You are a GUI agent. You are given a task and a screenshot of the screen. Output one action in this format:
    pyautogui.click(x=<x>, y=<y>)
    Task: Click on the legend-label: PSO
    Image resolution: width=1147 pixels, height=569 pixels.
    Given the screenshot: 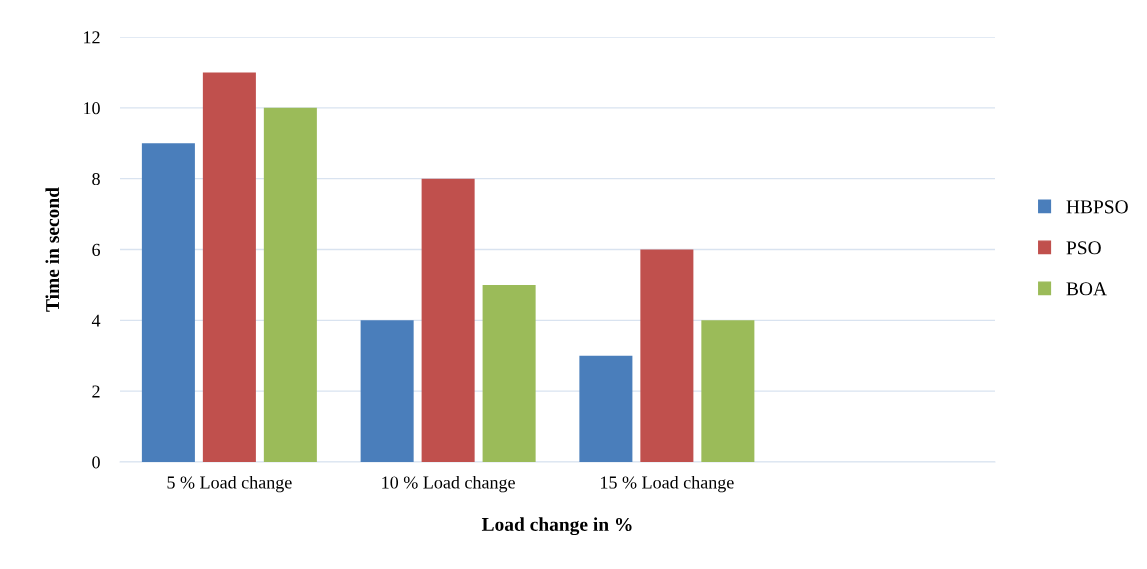 What is the action you would take?
    pyautogui.click(x=1083, y=248)
    